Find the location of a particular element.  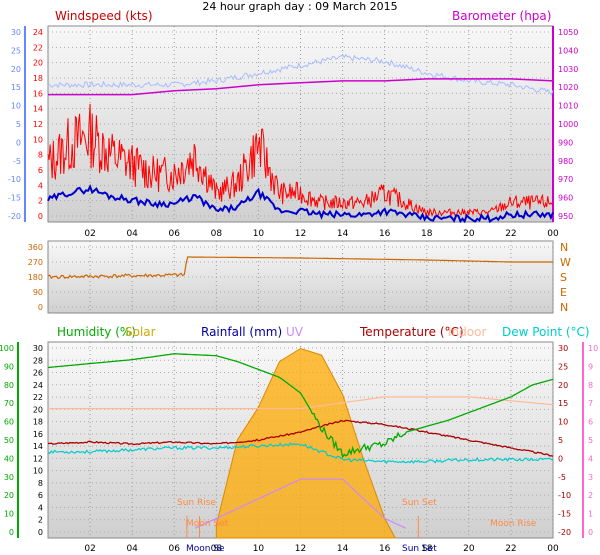

x-tick-label-bottom: 08 is located at coordinates (217, 549).